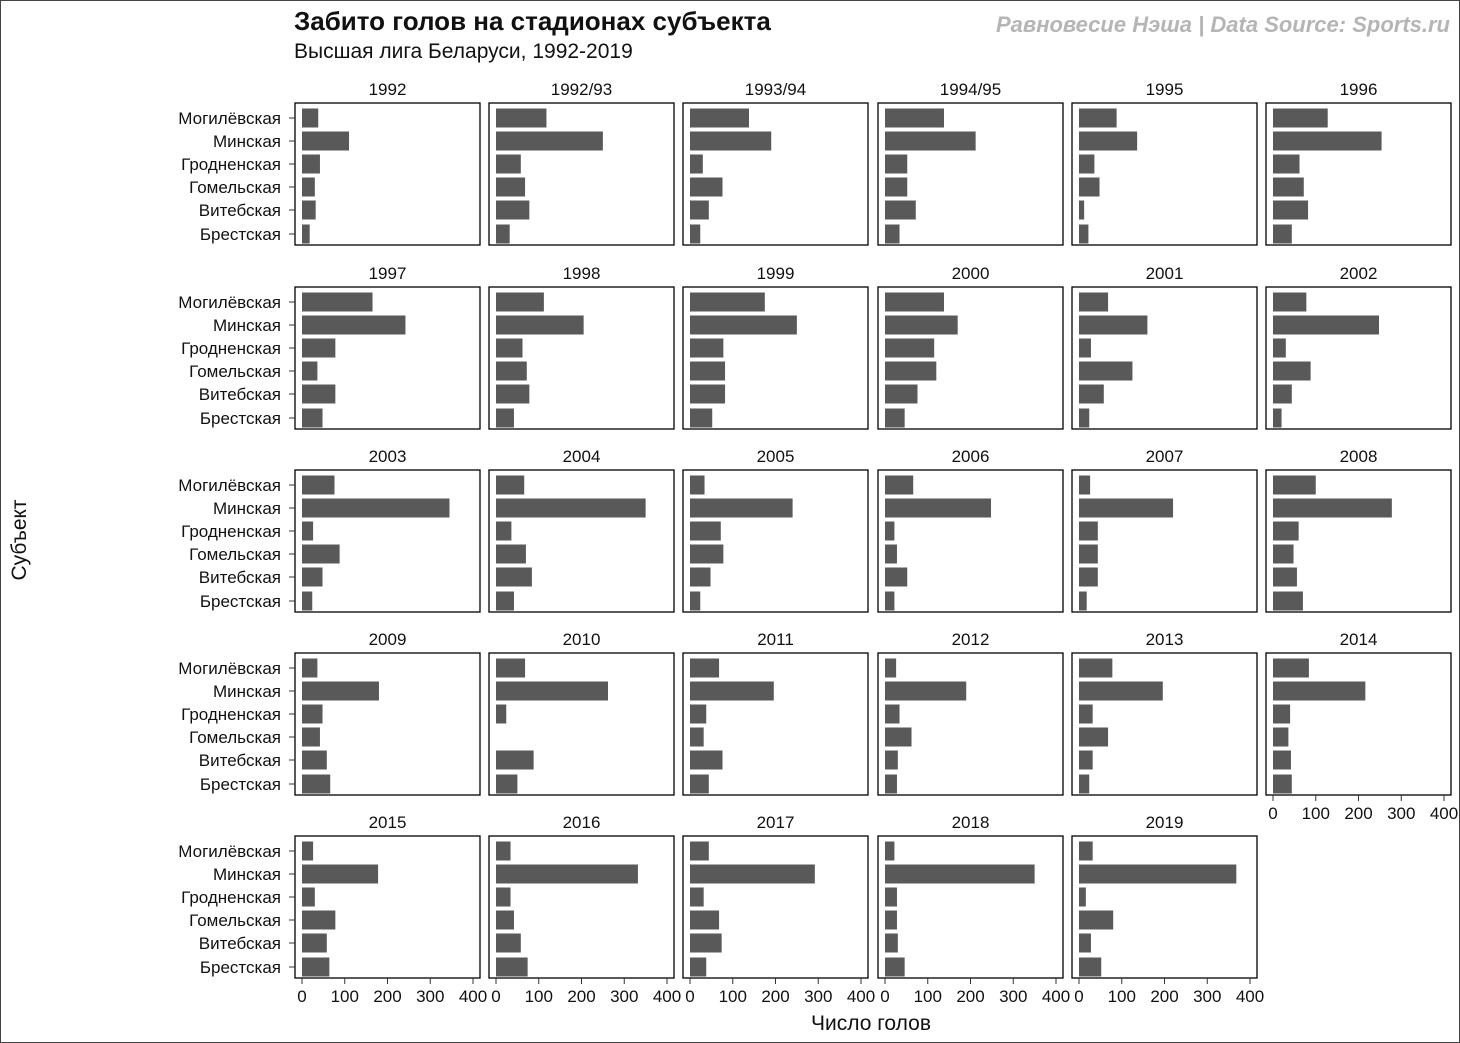 The height and width of the screenshot is (1043, 1460). I want to click on facet-label: 2010, so click(582, 639).